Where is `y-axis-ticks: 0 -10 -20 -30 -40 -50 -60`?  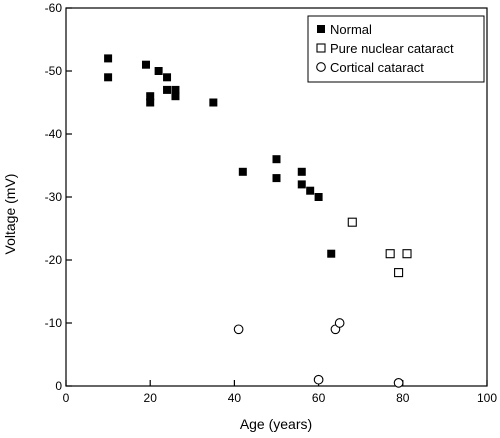 y-axis-ticks: 0 -10 -20 -30 -40 -50 -60 is located at coordinates (58, 197).